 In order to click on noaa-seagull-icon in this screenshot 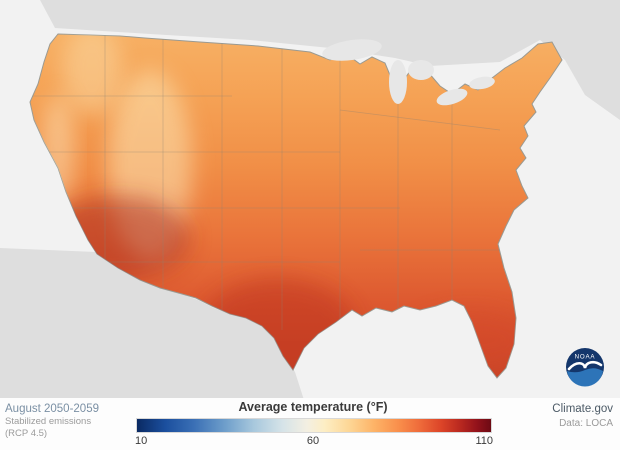, I will do `click(585, 365)`.